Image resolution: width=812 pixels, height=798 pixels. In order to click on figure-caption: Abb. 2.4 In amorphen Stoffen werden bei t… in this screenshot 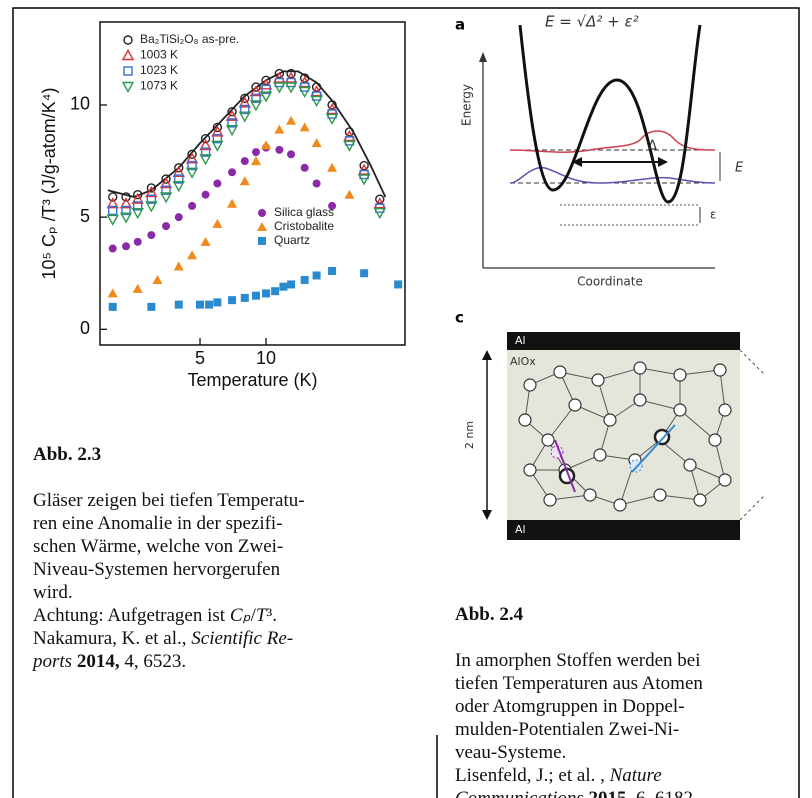, I will do `click(579, 677)`.